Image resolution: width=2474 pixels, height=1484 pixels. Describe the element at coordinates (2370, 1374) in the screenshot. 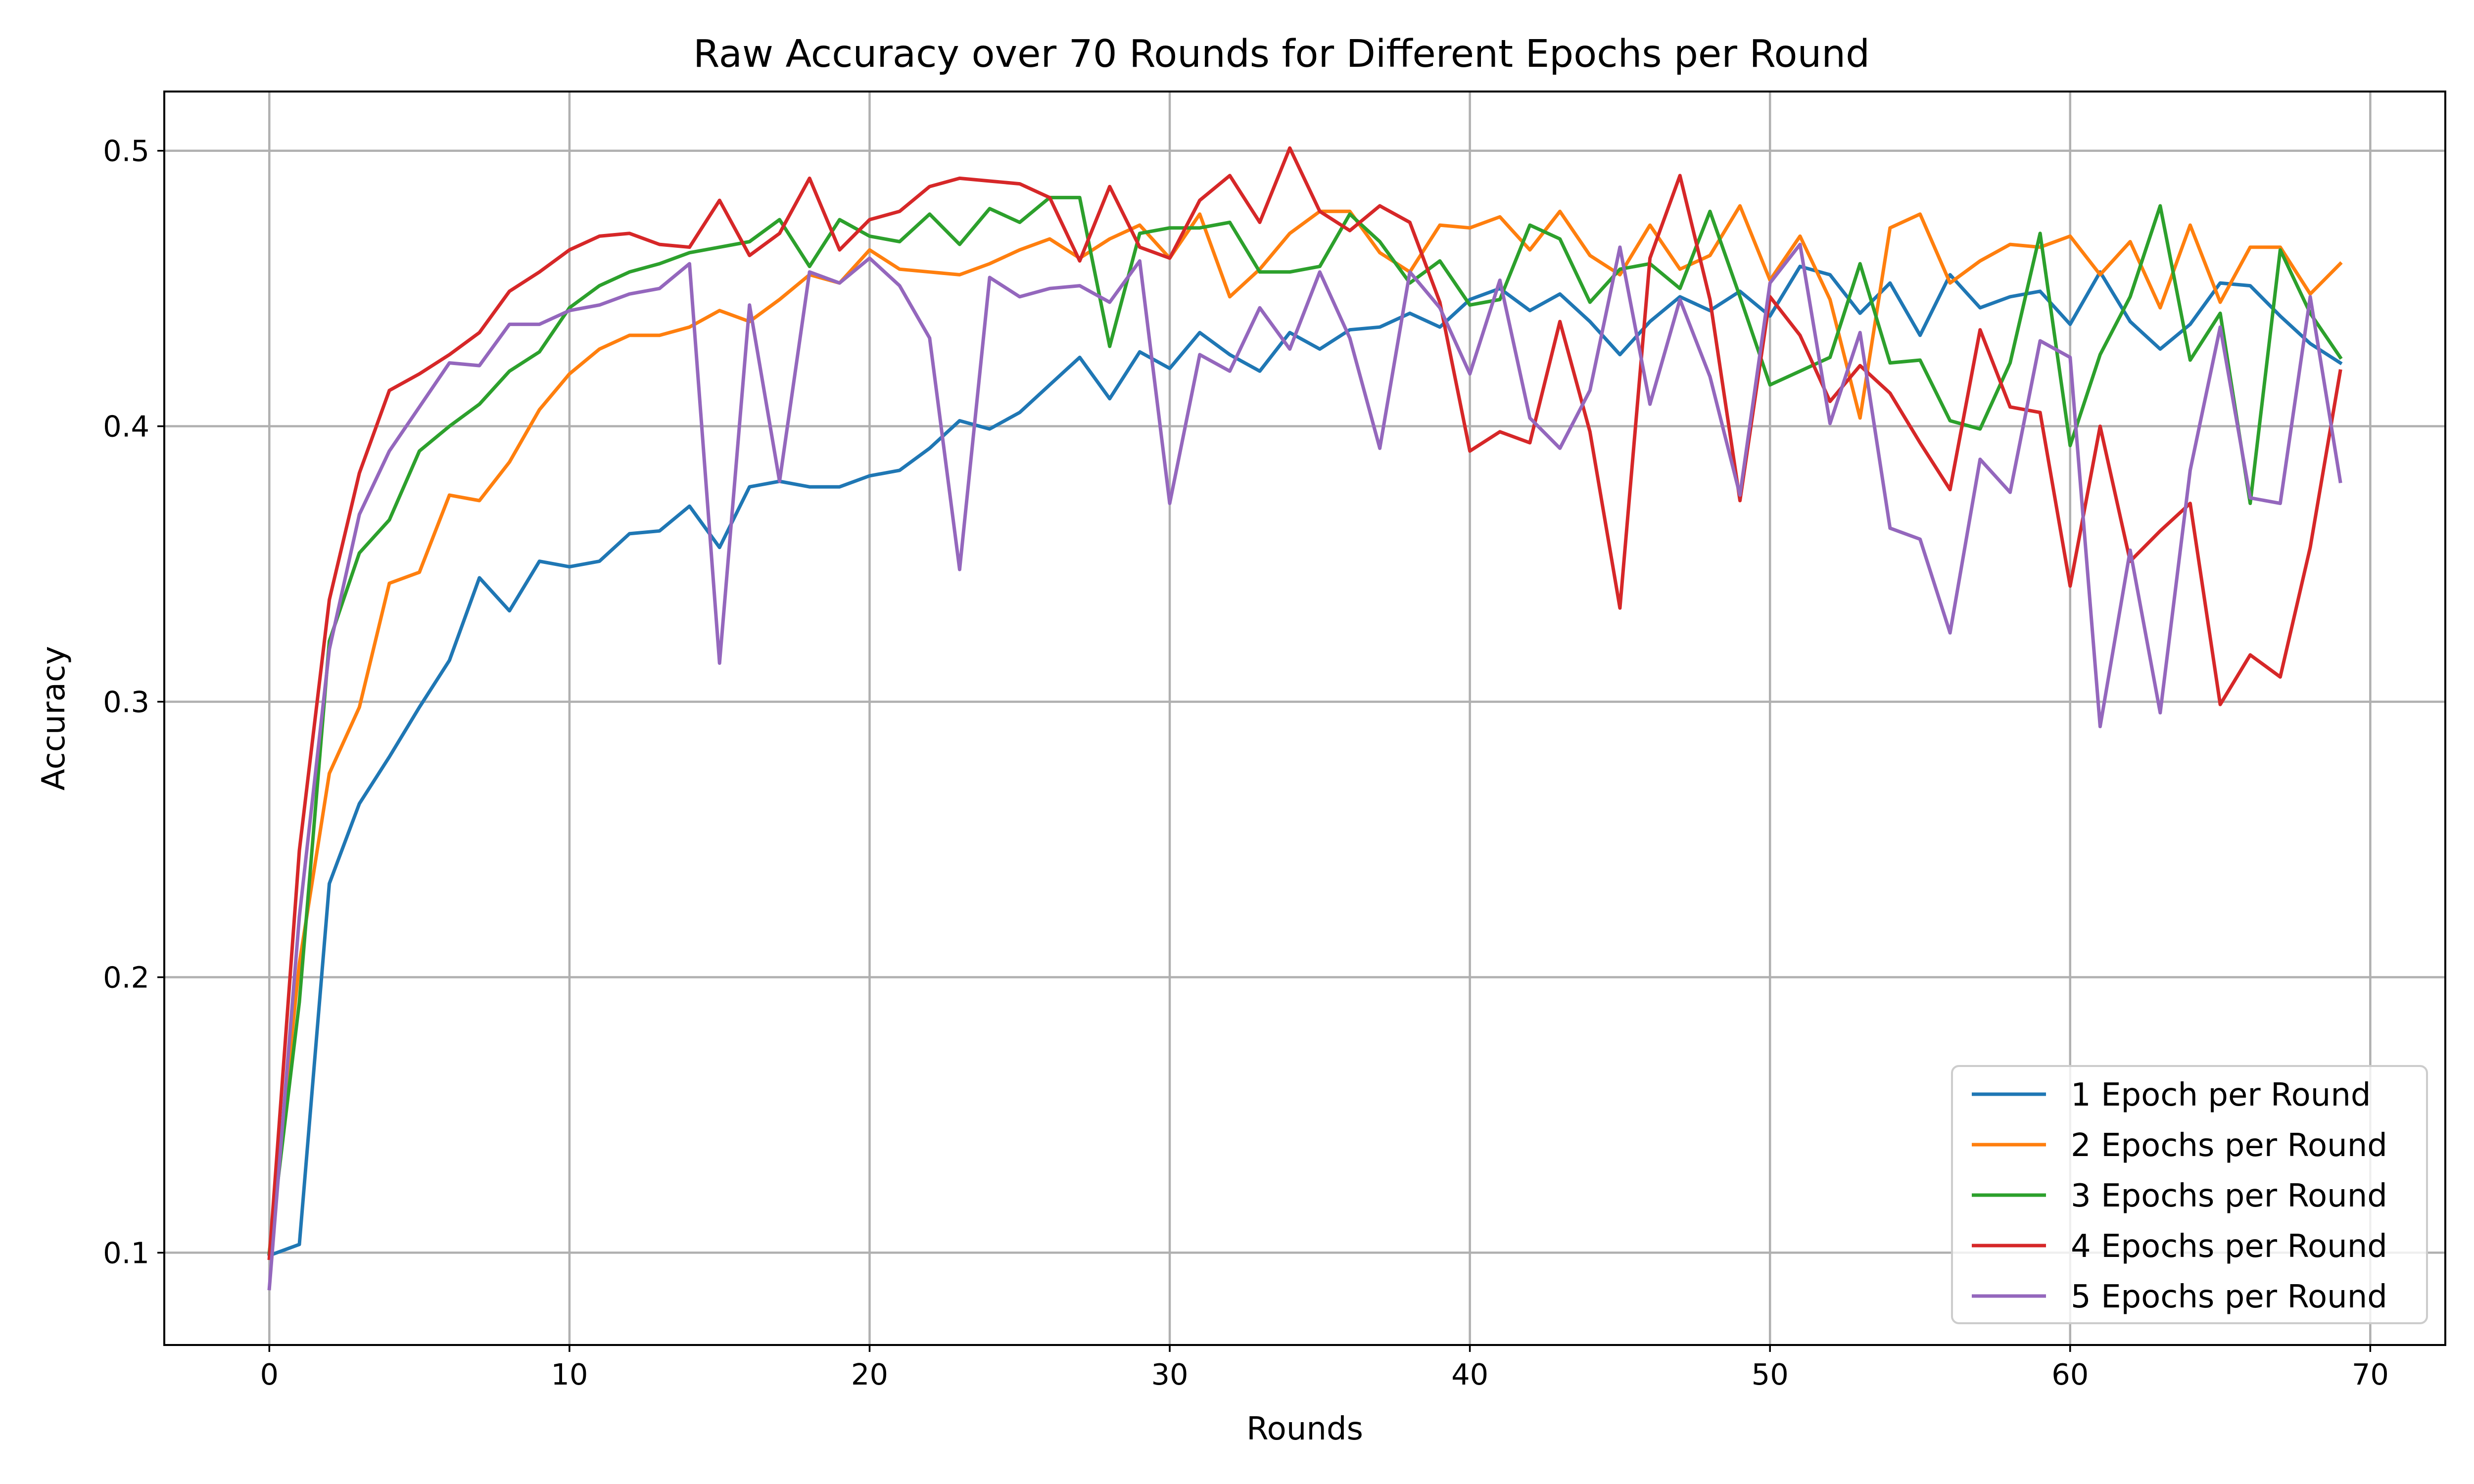

I see `x-tick-label: 70` at that location.